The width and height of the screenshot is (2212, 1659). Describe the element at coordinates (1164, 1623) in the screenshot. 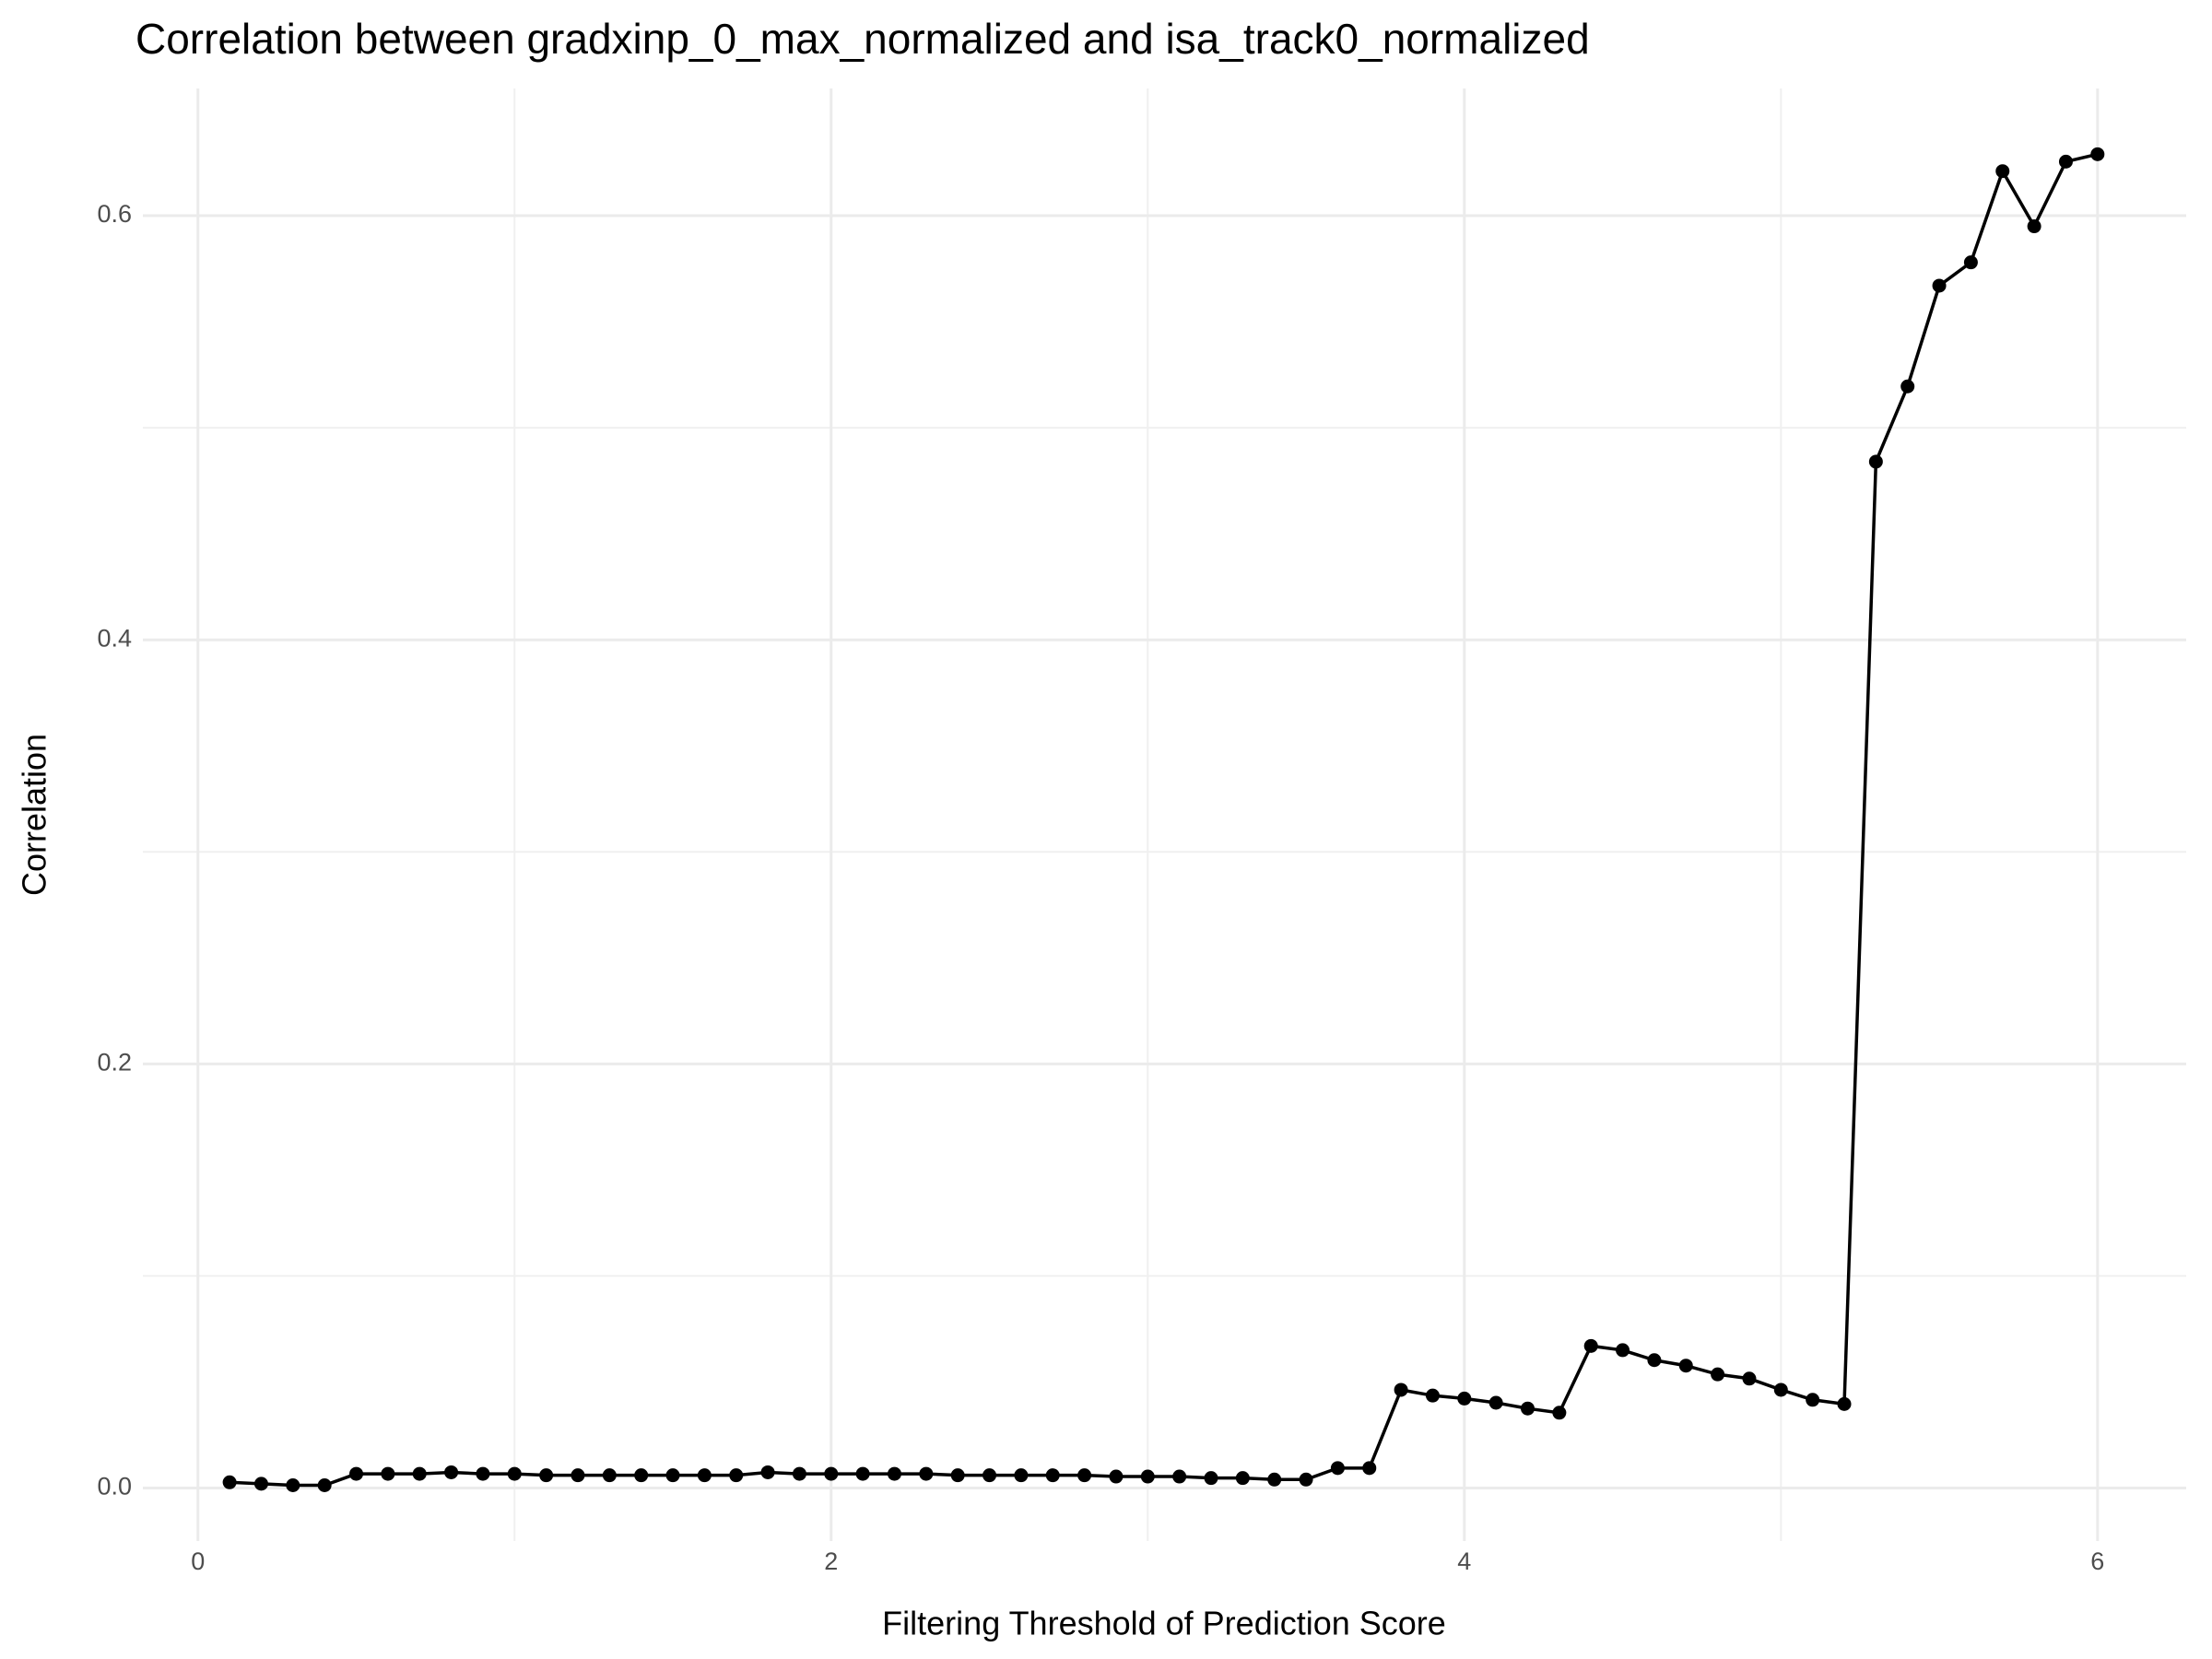

I see `x-axis-title: Filtering Threshold of Prediction Score` at that location.